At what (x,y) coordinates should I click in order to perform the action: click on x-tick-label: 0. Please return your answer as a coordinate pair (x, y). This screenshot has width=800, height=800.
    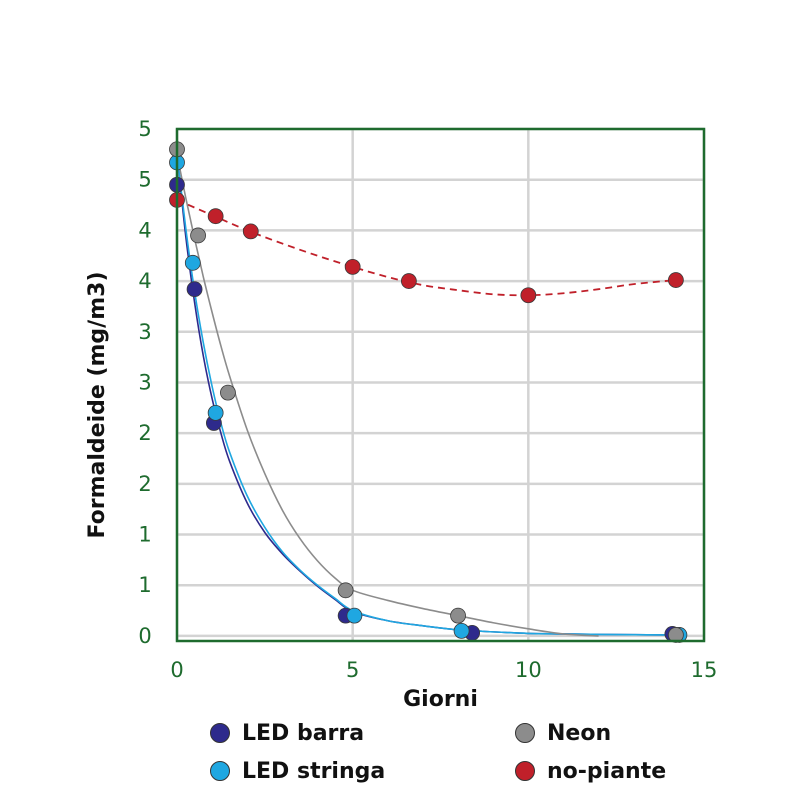
    Looking at the image, I should click on (176, 670).